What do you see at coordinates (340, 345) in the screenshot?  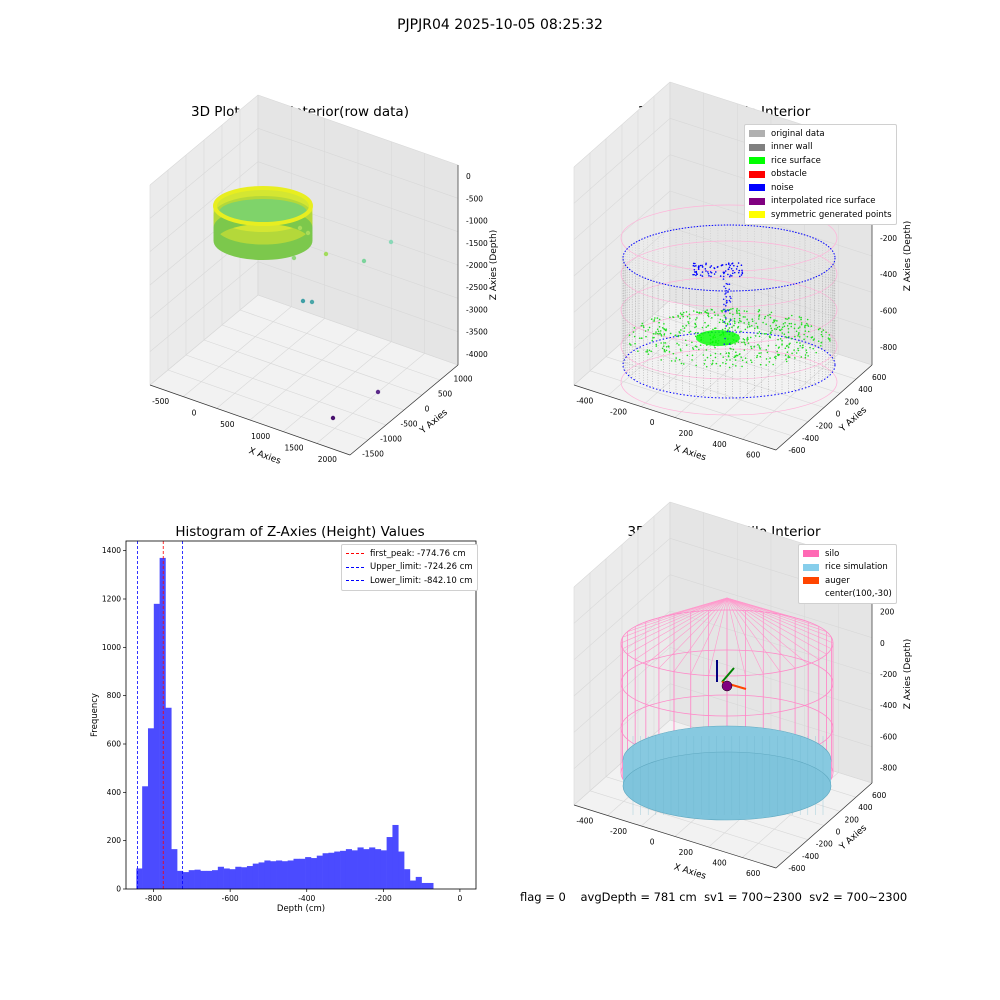 I see `grid-line` at bounding box center [340, 345].